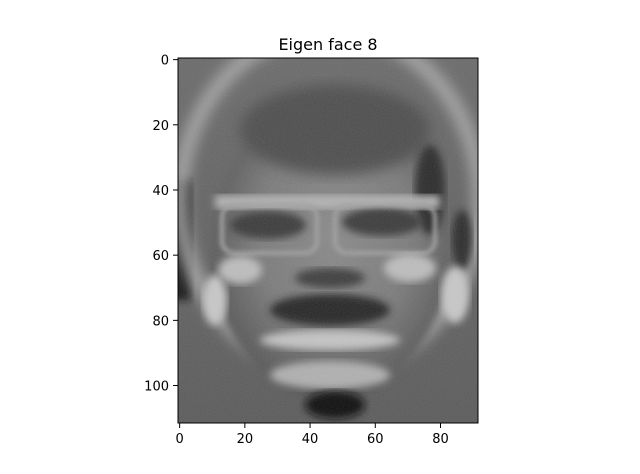 Image resolution: width=640 pixels, height=474 pixels. Describe the element at coordinates (245, 439) in the screenshot. I see `x-tick-label: 20` at that location.